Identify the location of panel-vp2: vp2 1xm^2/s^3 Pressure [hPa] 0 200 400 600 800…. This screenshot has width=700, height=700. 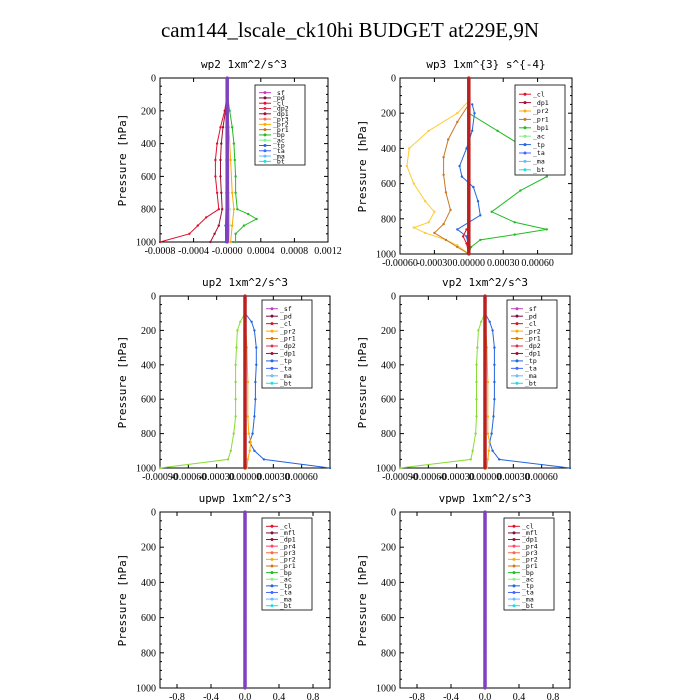
(464, 379).